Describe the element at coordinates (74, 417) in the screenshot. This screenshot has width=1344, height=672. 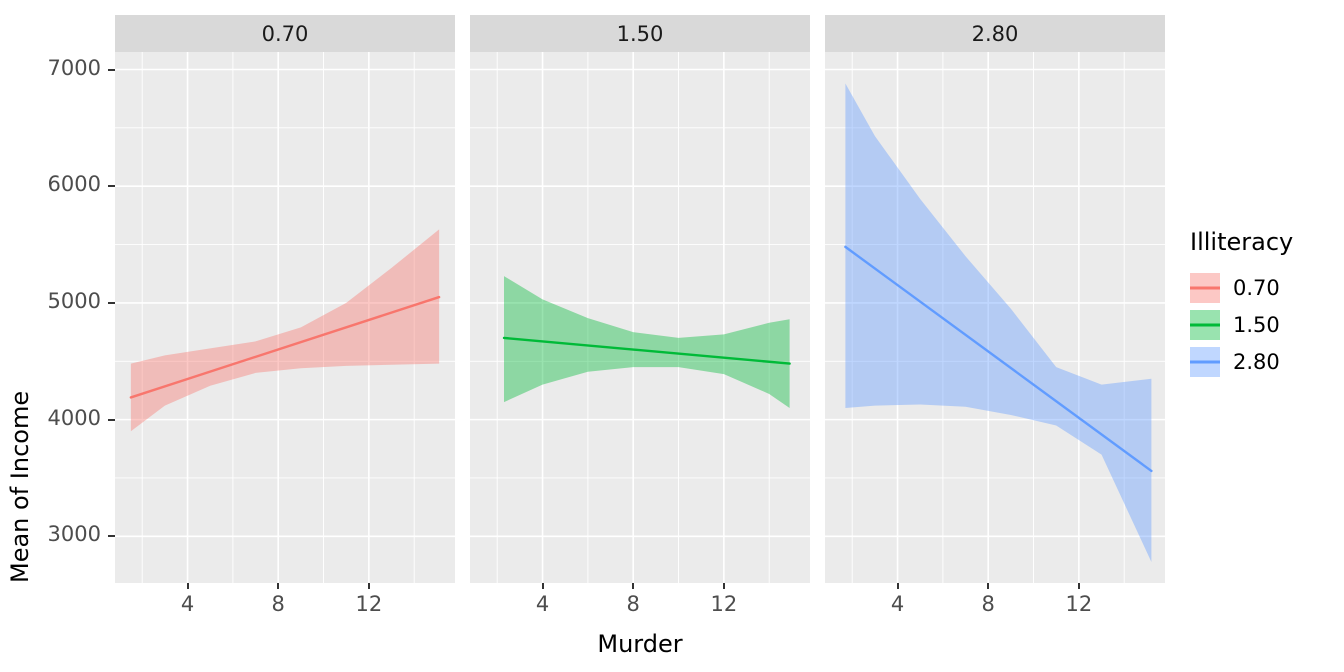
I see `y-tick-label: 4000` at that location.